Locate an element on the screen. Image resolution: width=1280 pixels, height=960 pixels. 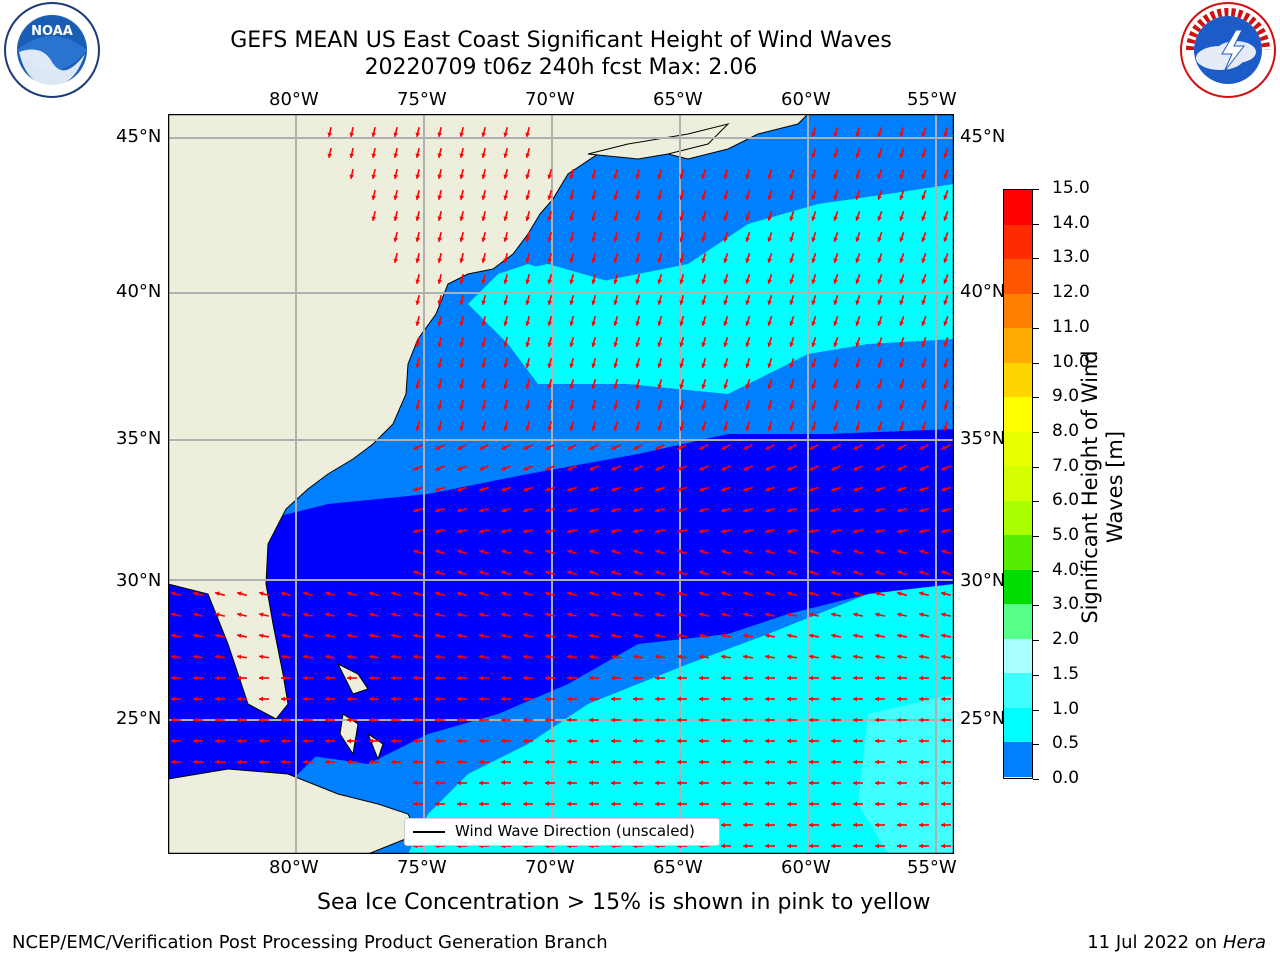
lon-tick-top-60w: 60°W is located at coordinates (806, 99).